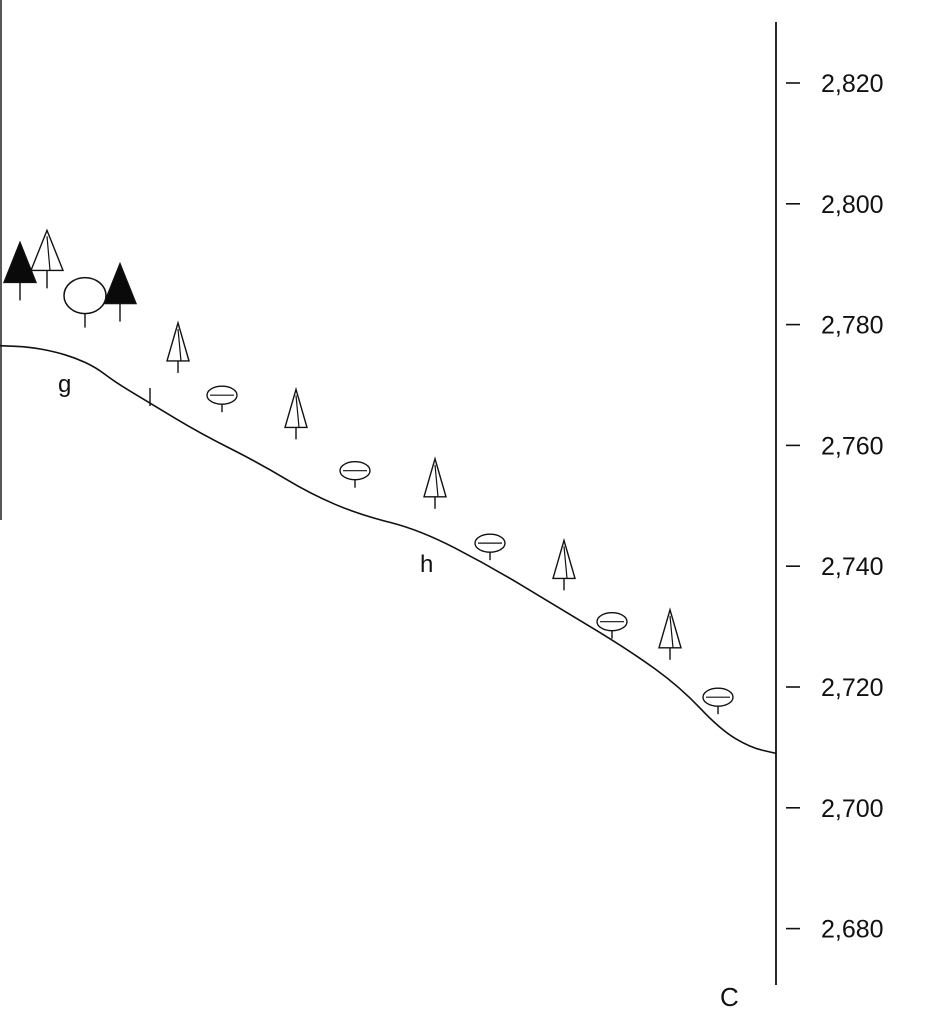 Image resolution: width=945 pixels, height=1015 pixels. What do you see at coordinates (85, 295) in the screenshot?
I see `tree-crown` at bounding box center [85, 295].